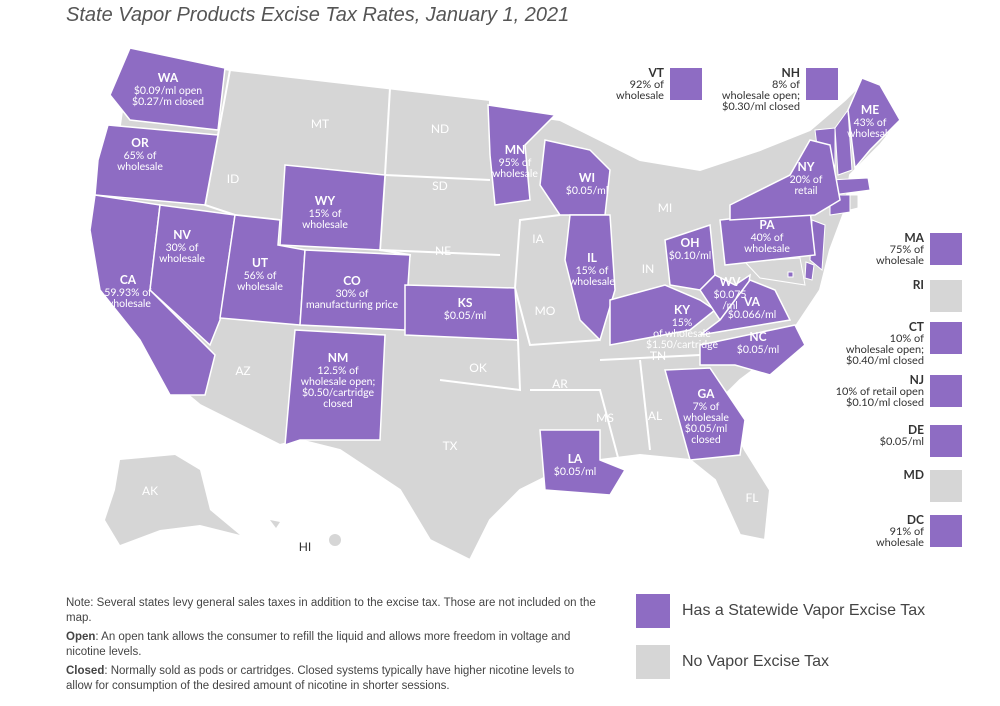 Image resolution: width=1000 pixels, height=706 pixels. Describe the element at coordinates (682, 309) in the screenshot. I see `state-abbr: KY` at that location.